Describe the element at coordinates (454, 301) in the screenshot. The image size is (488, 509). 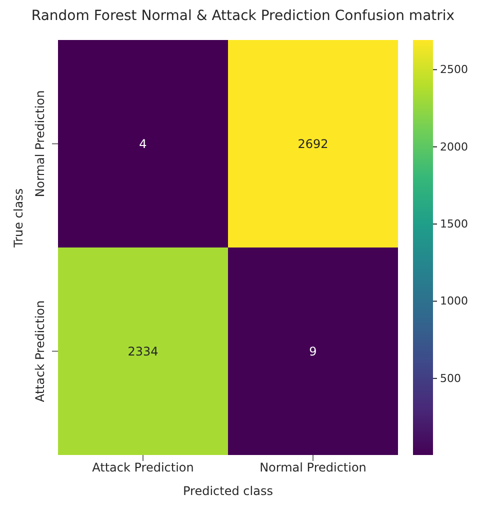
I see `color-bar-label: 1000` at that location.